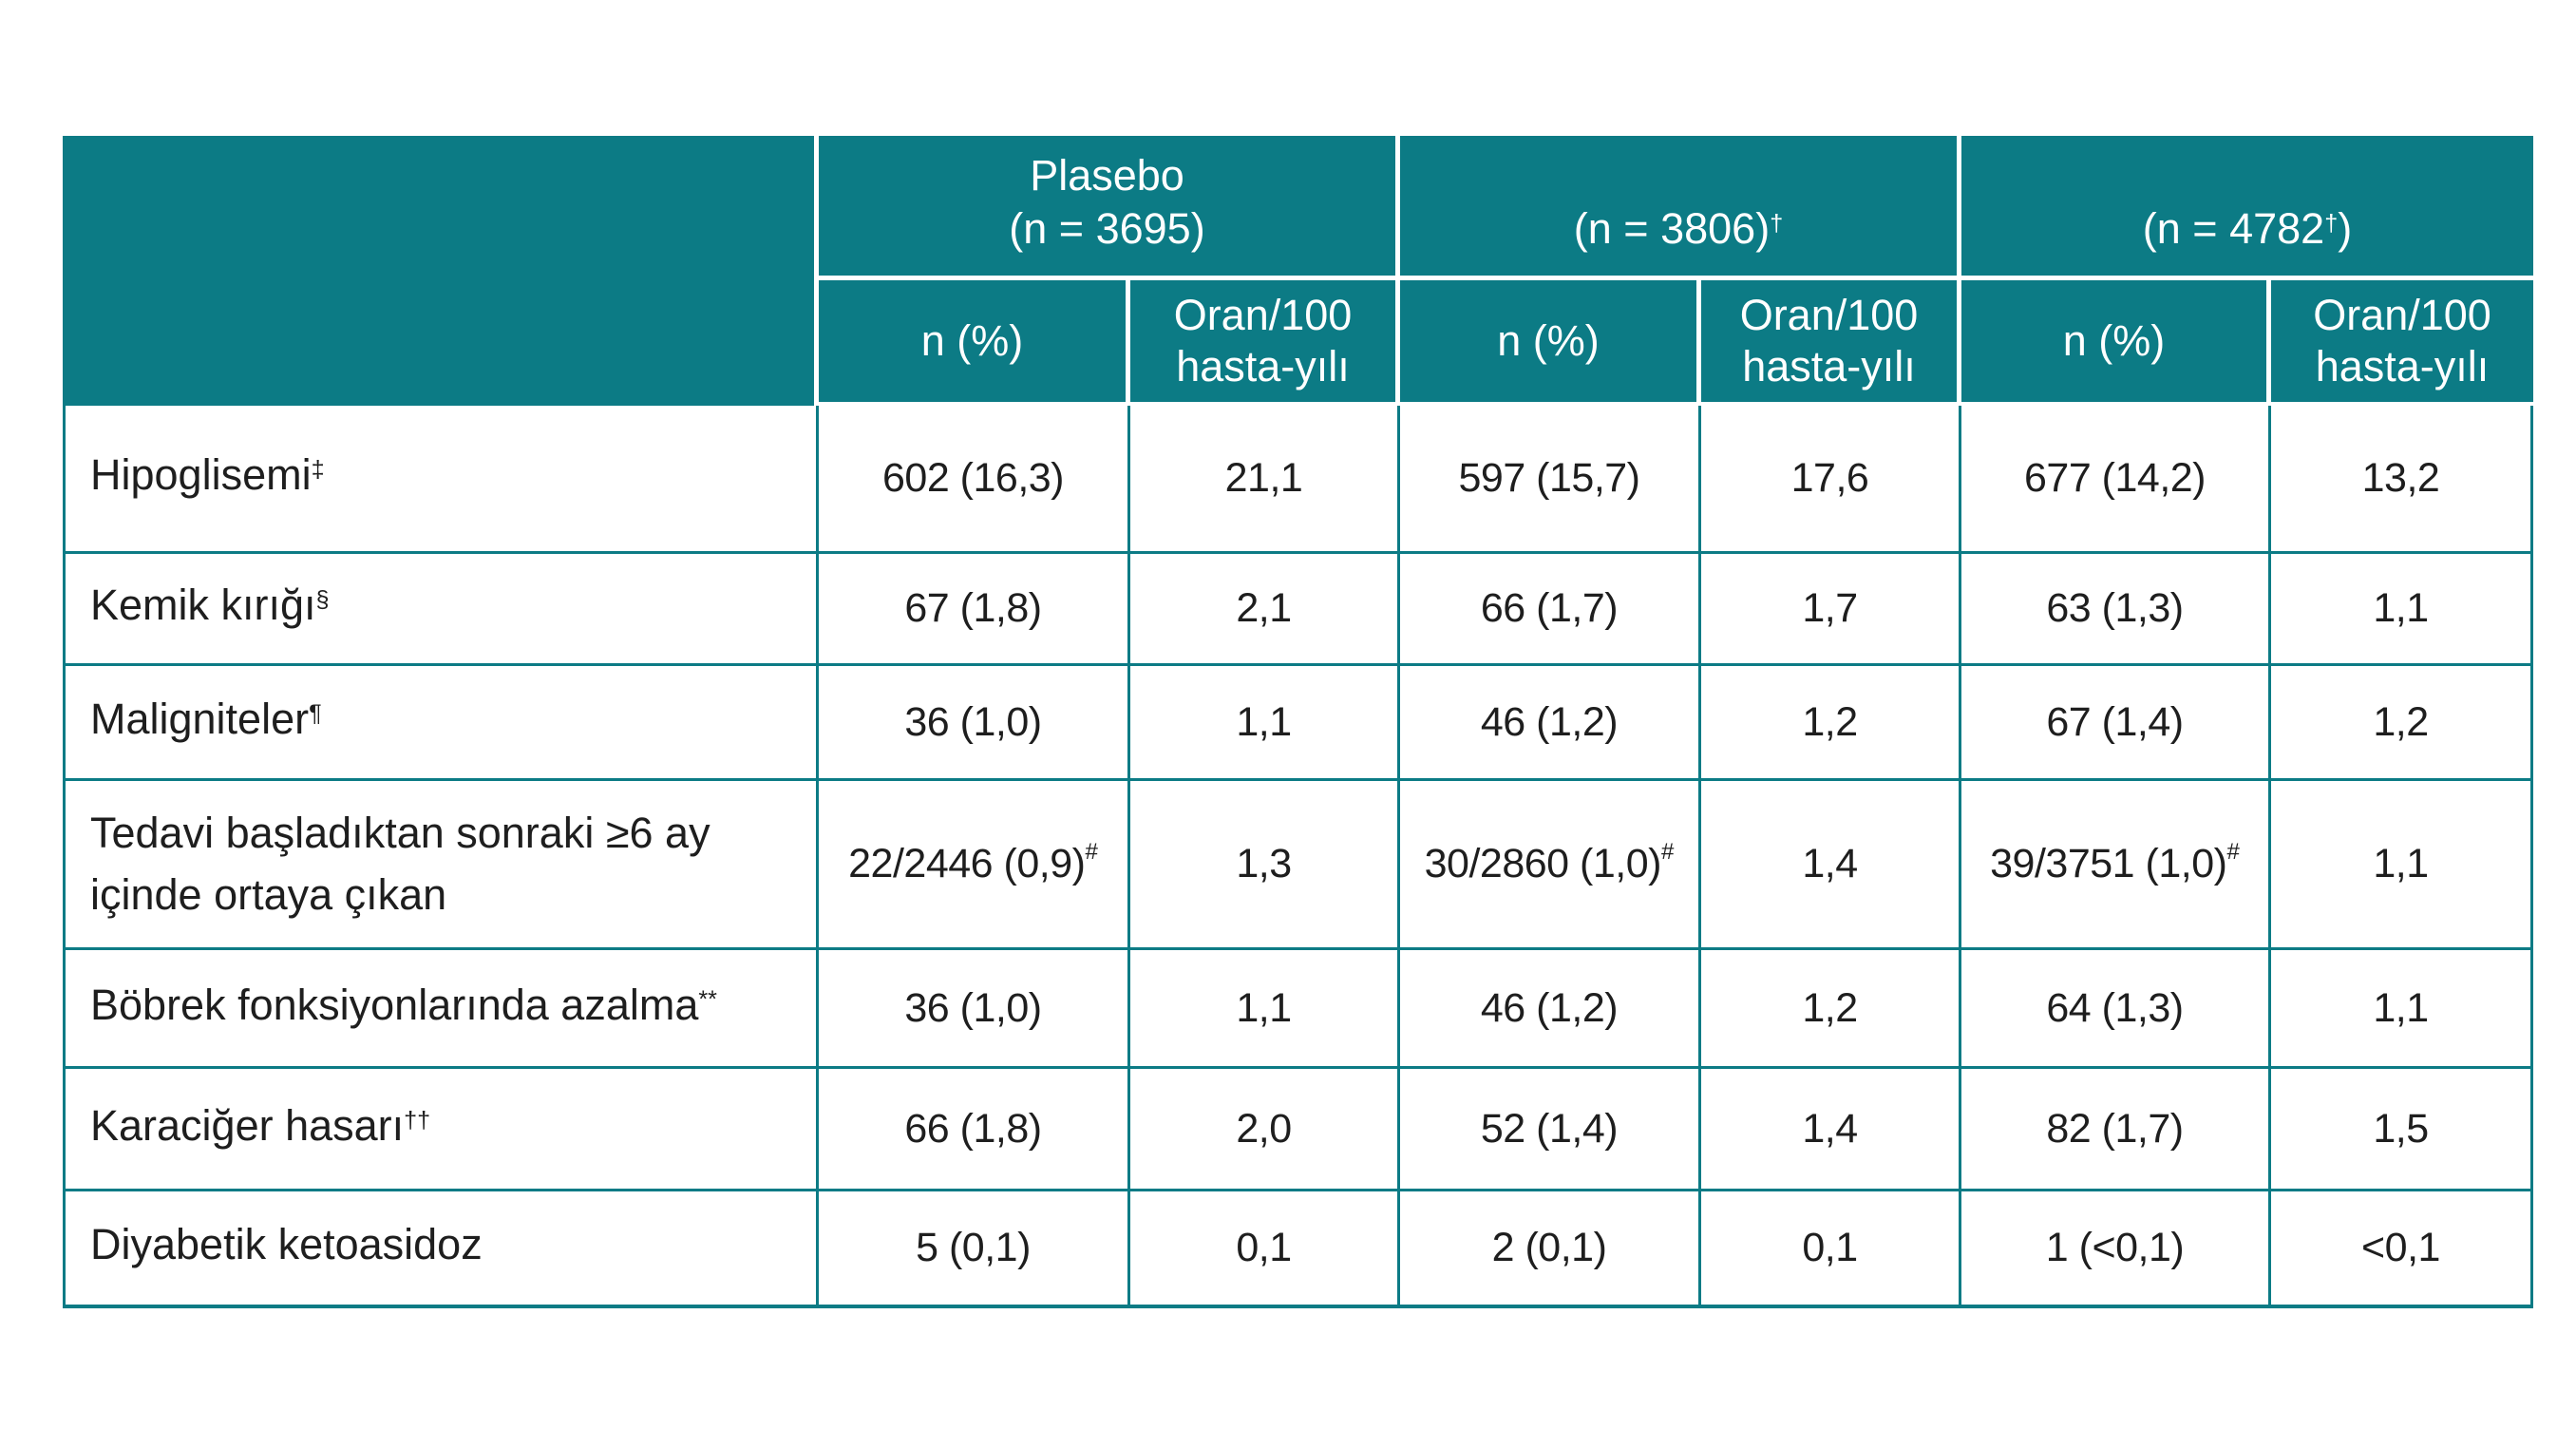 The image size is (2576, 1448). What do you see at coordinates (1550, 862) in the screenshot?
I see `table-cell: 30/2860 (1,0) #` at bounding box center [1550, 862].